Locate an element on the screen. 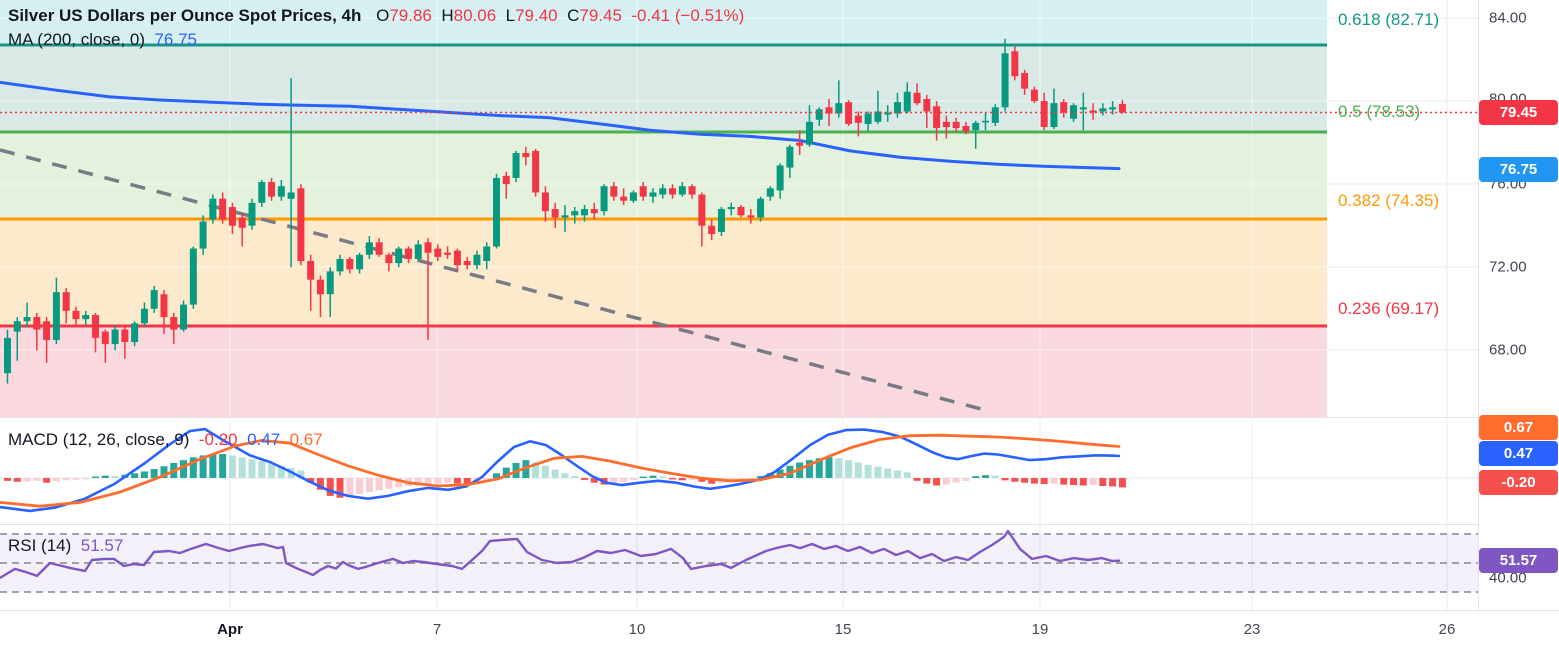 The height and width of the screenshot is (646, 1559). close-value: 79.45 is located at coordinates (600, 15).